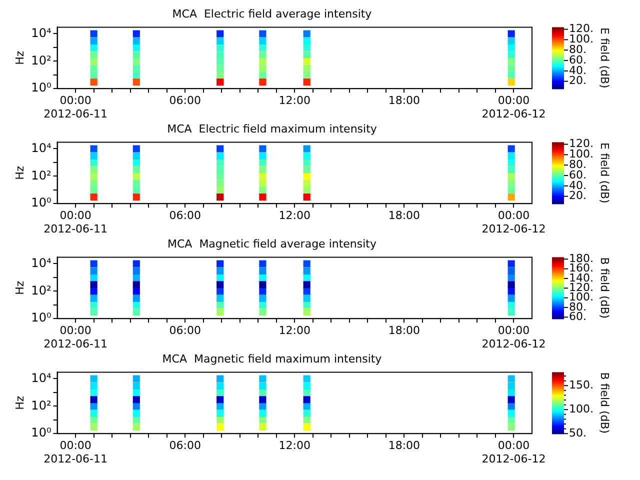  What do you see at coordinates (41, 87) in the screenshot?
I see `y-tick-label: 10⁰` at bounding box center [41, 87].